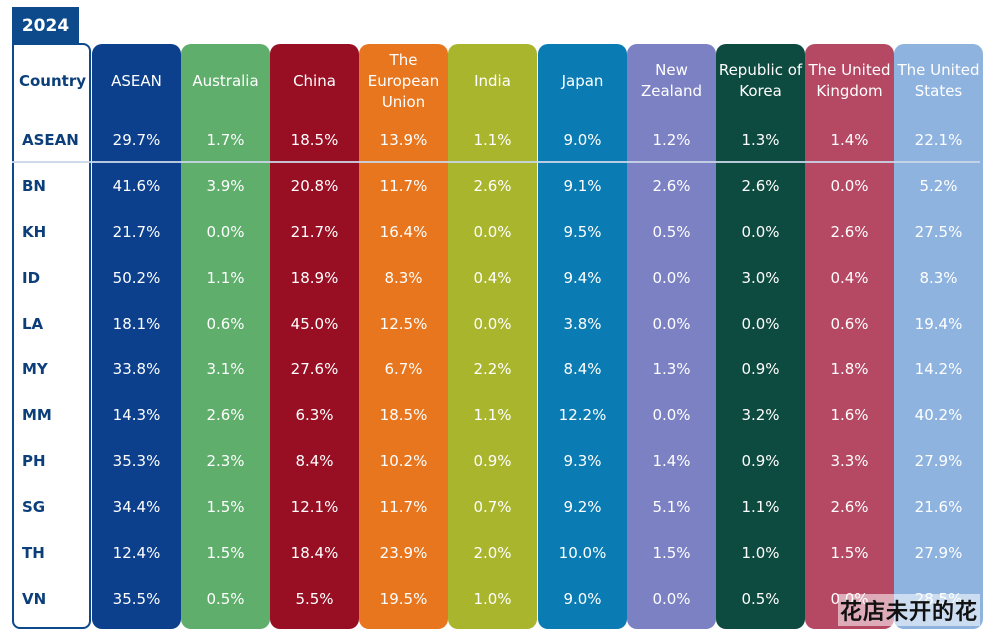 The image size is (992, 640). What do you see at coordinates (314, 460) in the screenshot?
I see `cell-ph-china: 8.4%` at bounding box center [314, 460].